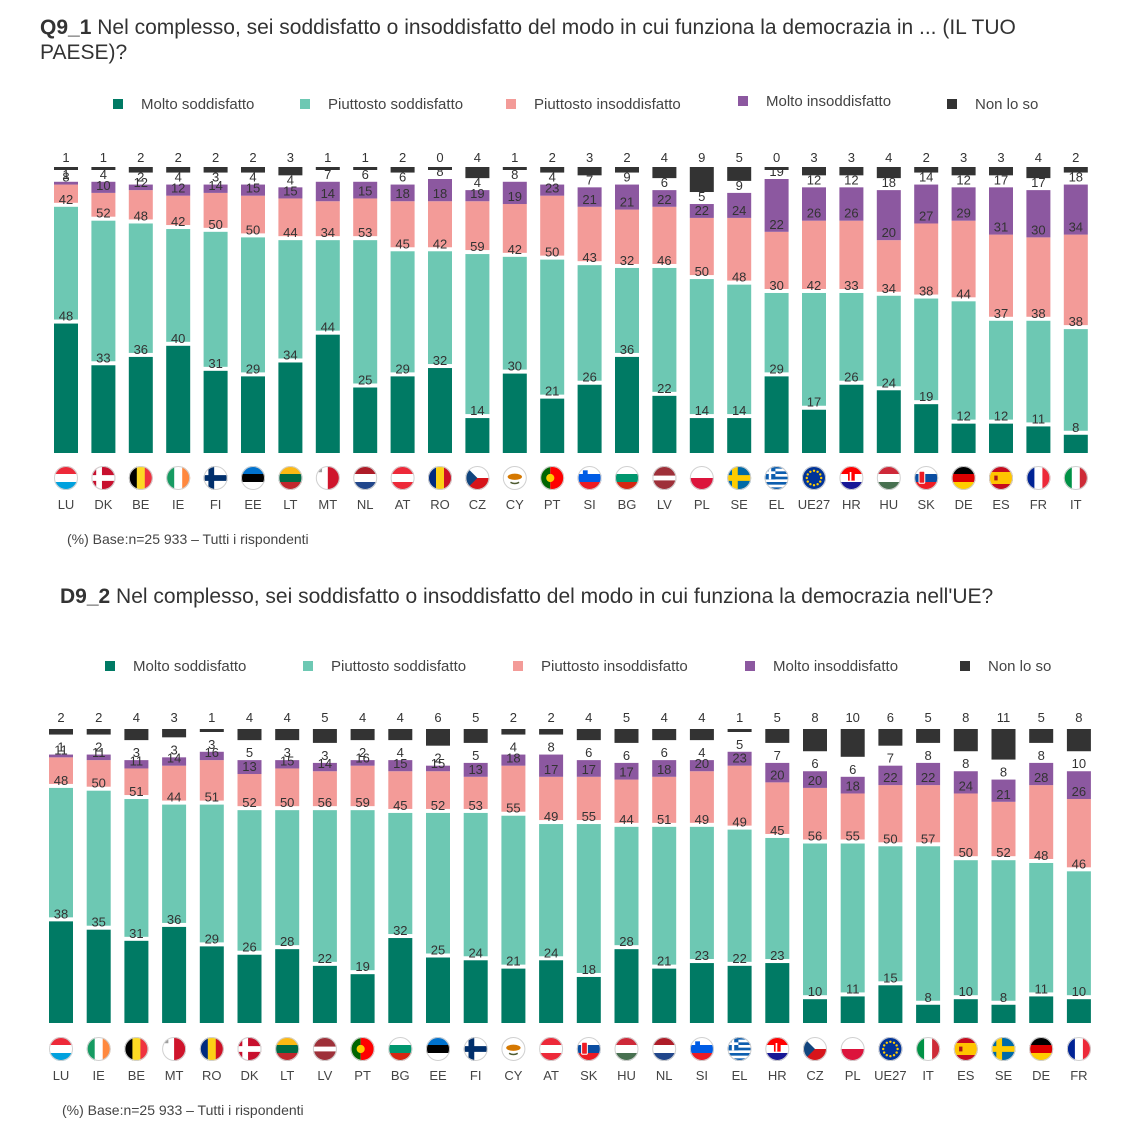 The height and width of the screenshot is (1141, 1123). I want to click on value-label-molto-insoddisfatto: 18, so click(889, 182).